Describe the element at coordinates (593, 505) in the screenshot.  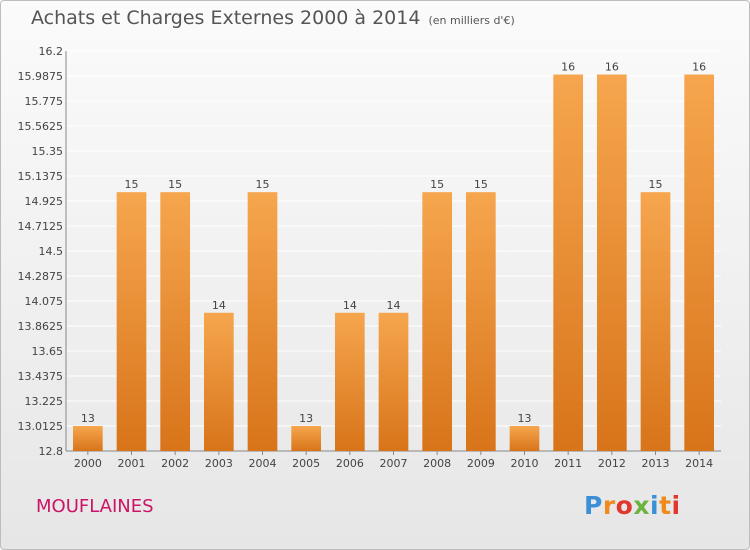
I see `logo-letter: P` at that location.